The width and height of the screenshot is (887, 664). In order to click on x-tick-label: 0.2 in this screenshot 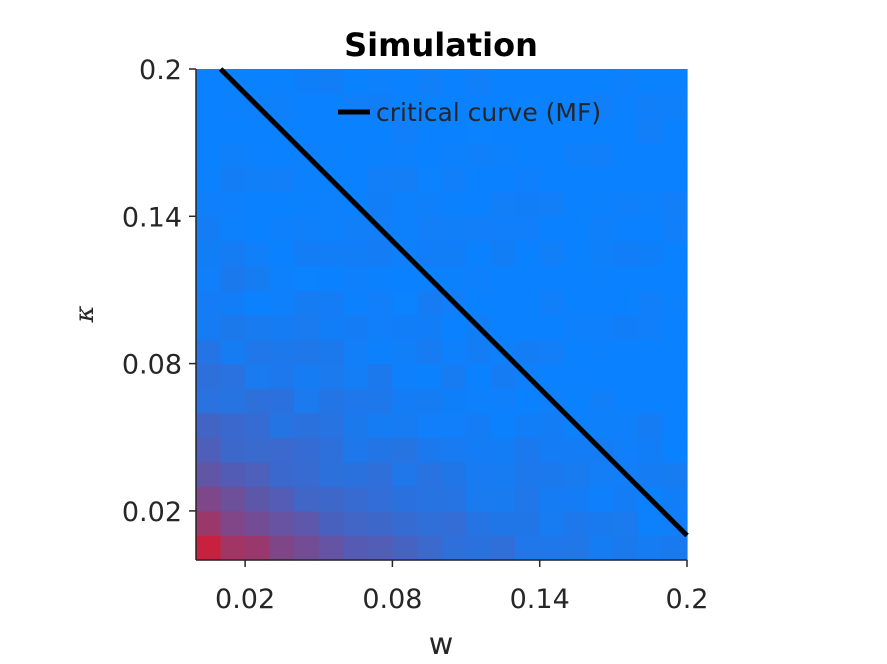, I will do `click(687, 599)`.